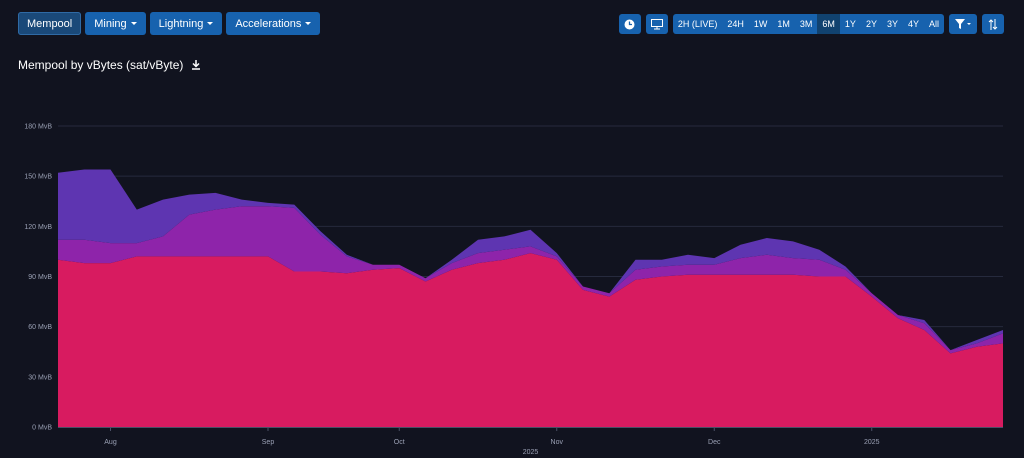 Image resolution: width=1024 pixels, height=458 pixels. What do you see at coordinates (714, 442) in the screenshot?
I see `x-tick-label: Dec` at bounding box center [714, 442].